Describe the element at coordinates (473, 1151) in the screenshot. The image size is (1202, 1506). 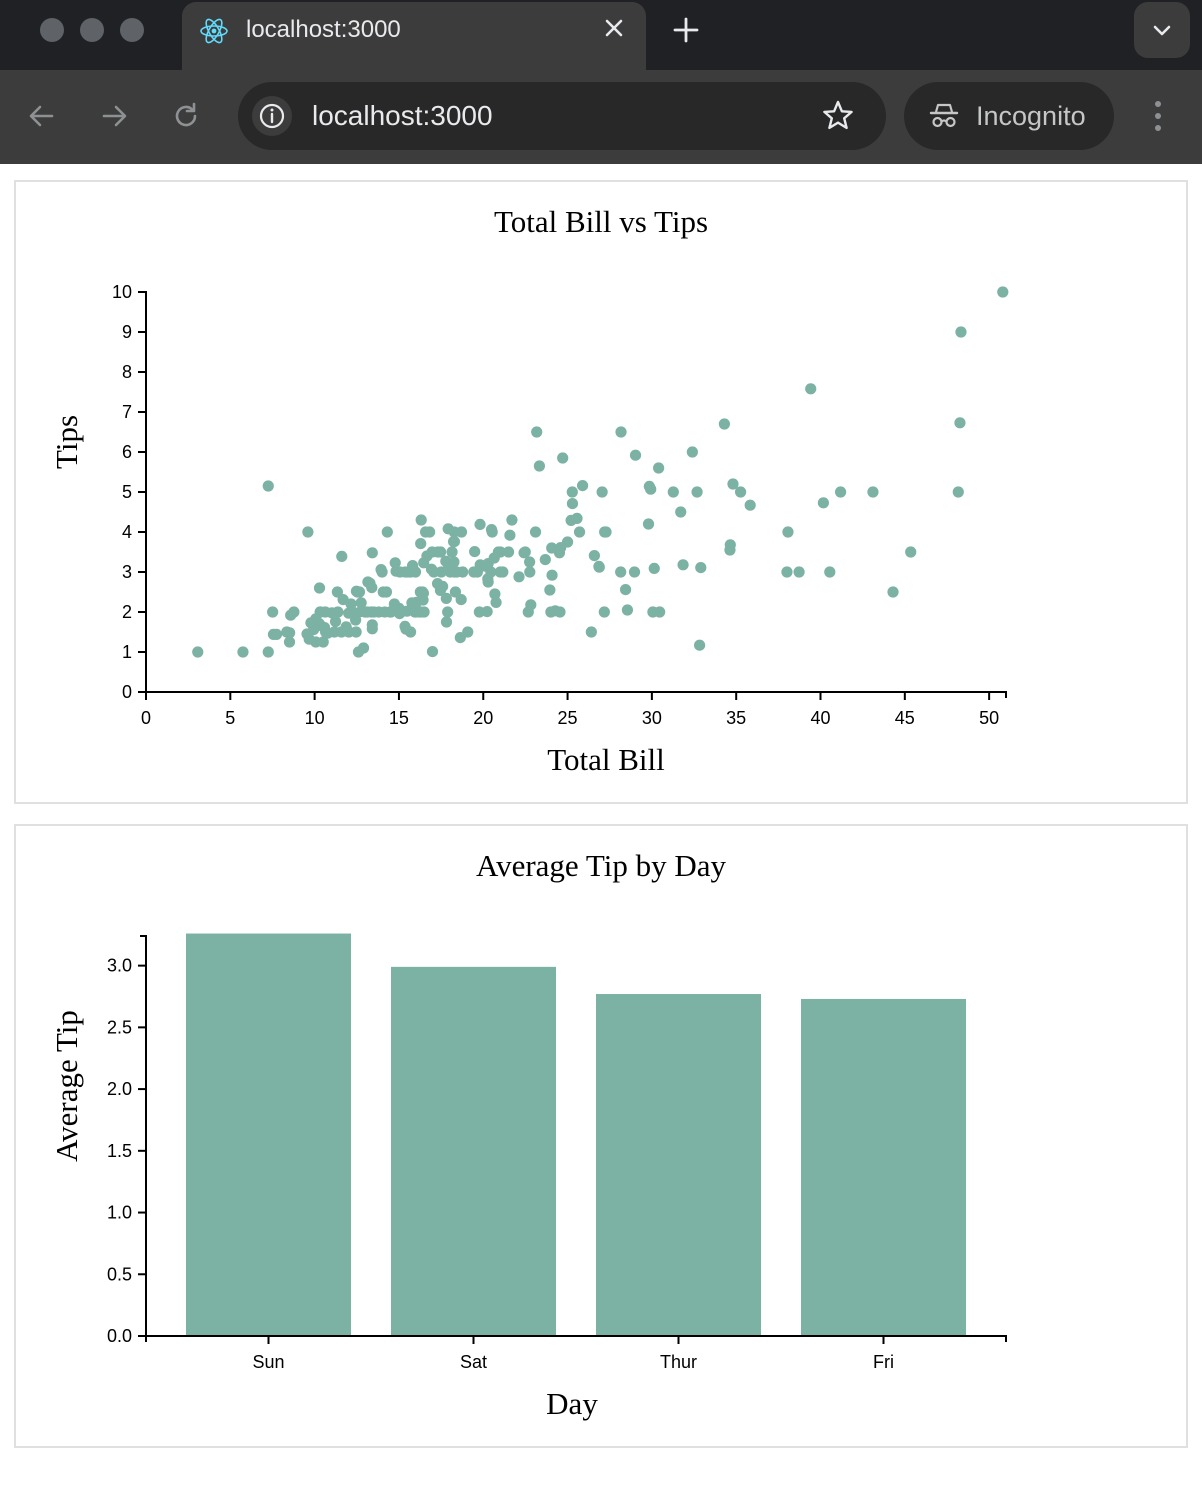
I see `bar-sat` at that location.